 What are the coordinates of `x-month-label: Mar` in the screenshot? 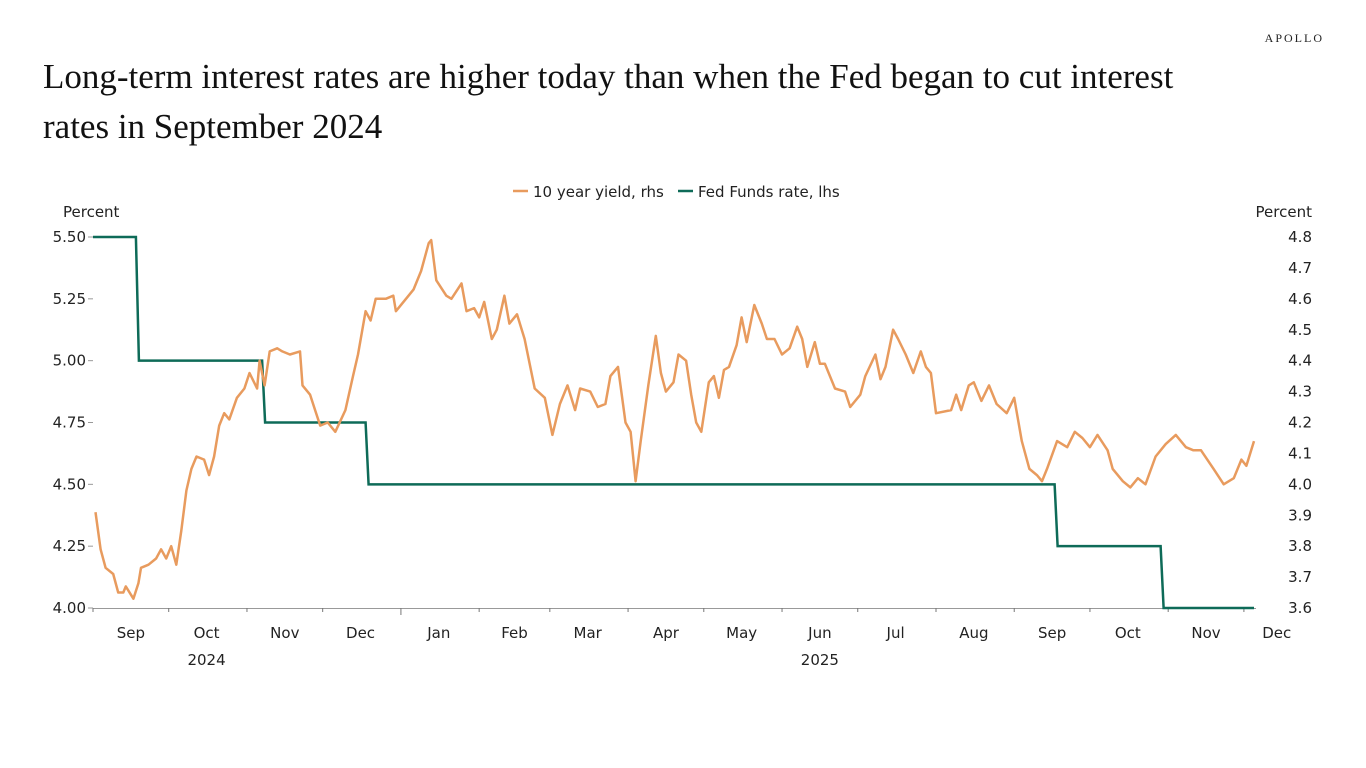 It's located at (588, 633).